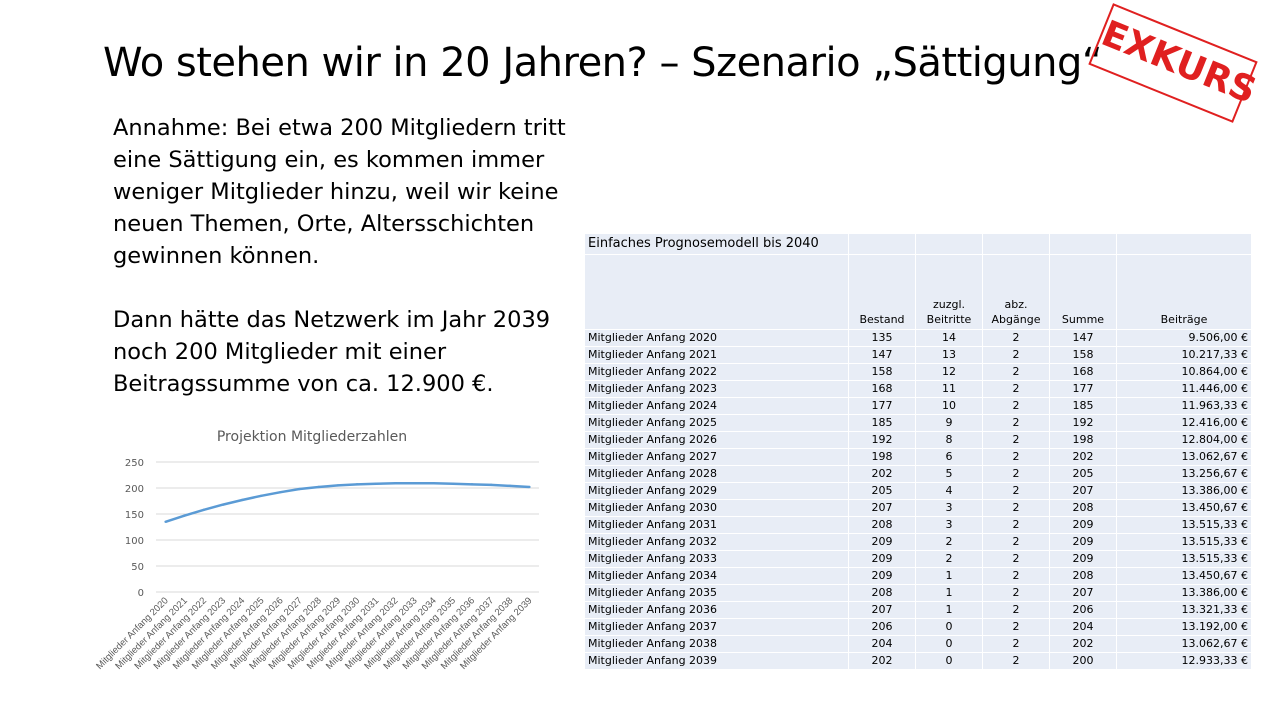  I want to click on beitritte-cell: 4, so click(949, 491).